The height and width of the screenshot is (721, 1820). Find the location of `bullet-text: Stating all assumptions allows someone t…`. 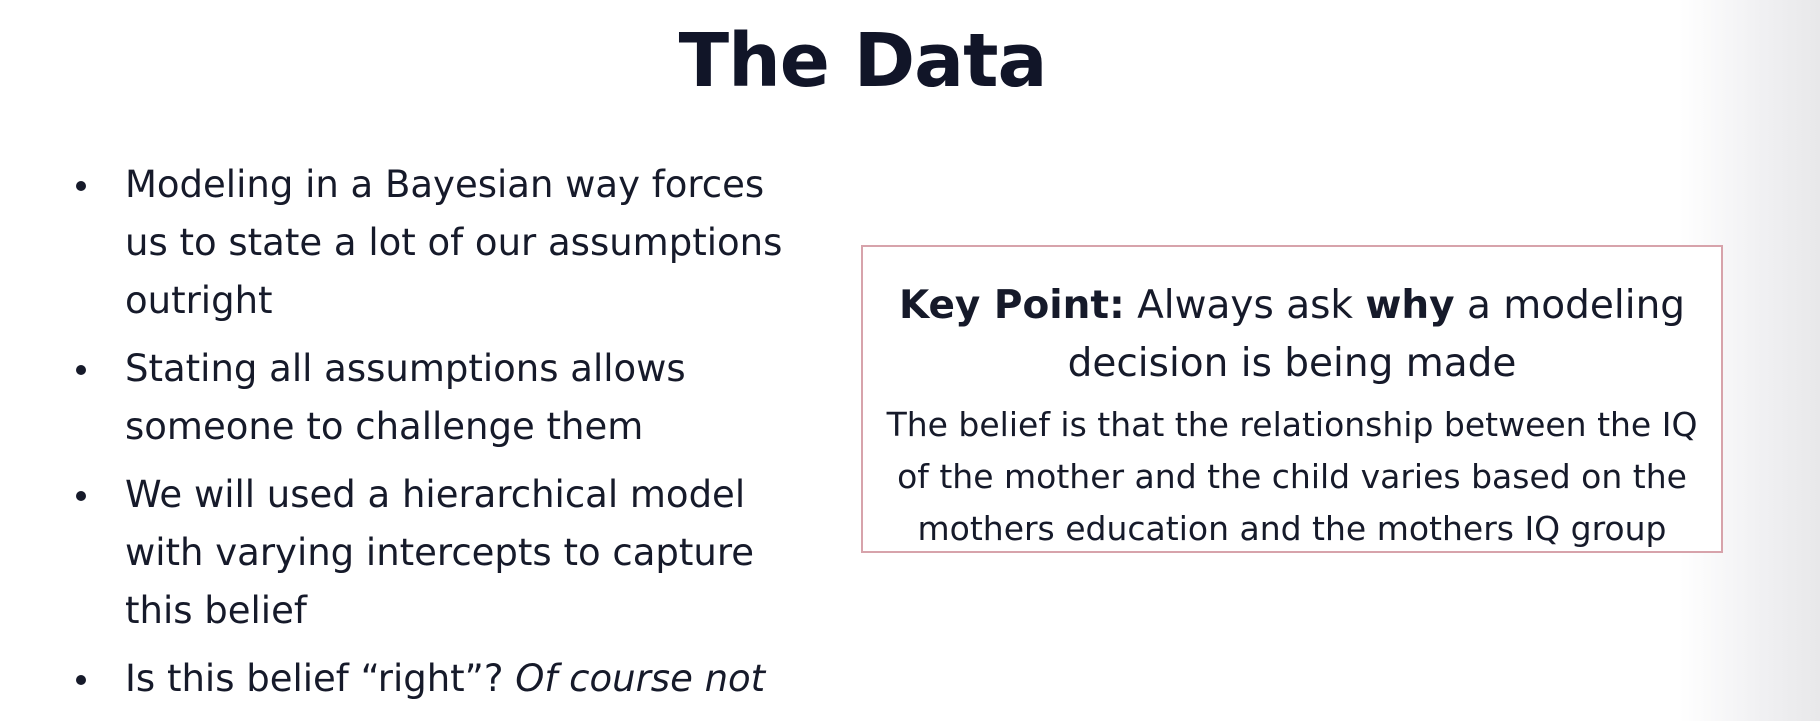

bullet-text: Stating all assumptions allows someone t… is located at coordinates (411, 397).